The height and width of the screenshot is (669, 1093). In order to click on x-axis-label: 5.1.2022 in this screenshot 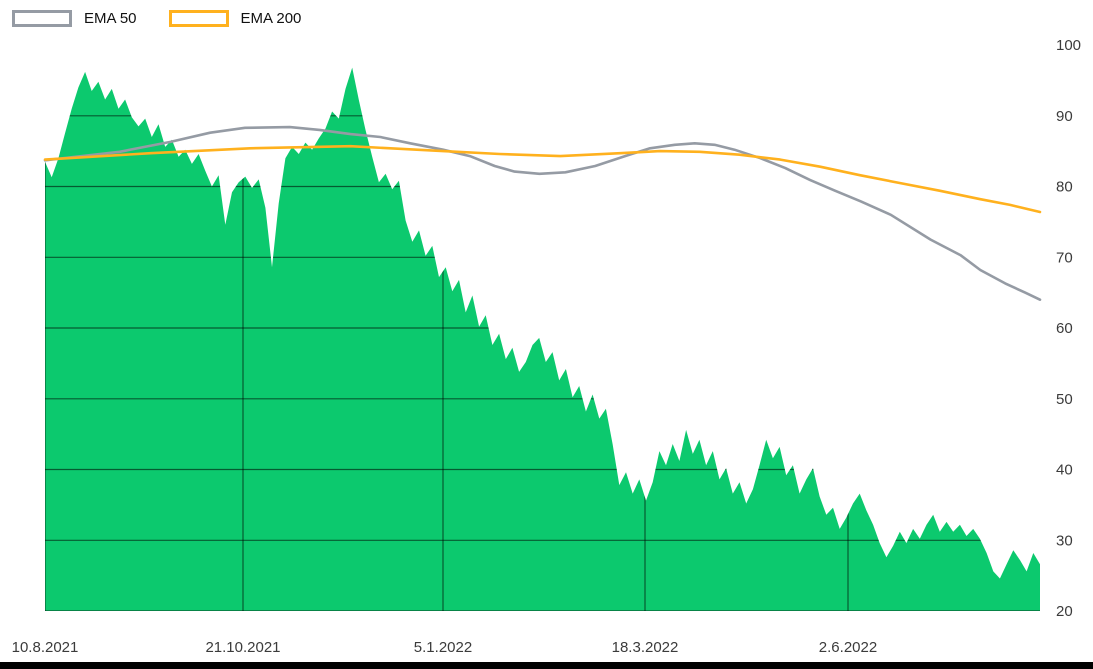, I will do `click(443, 647)`.